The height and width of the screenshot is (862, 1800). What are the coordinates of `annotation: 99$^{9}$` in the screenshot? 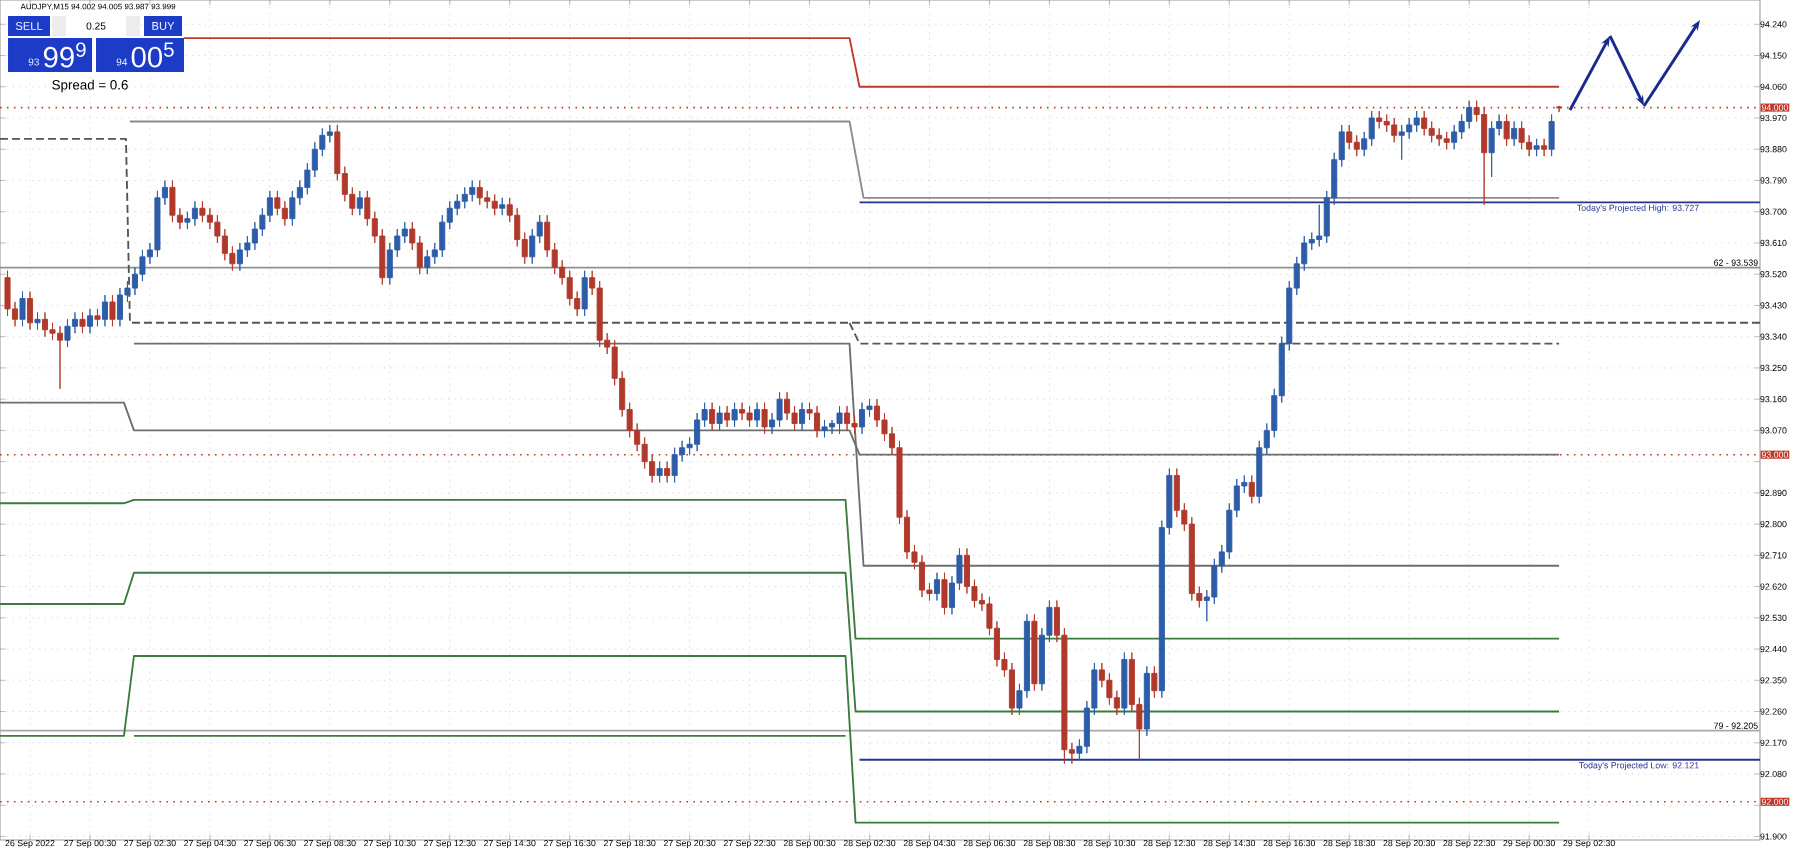 It's located at (64, 55).